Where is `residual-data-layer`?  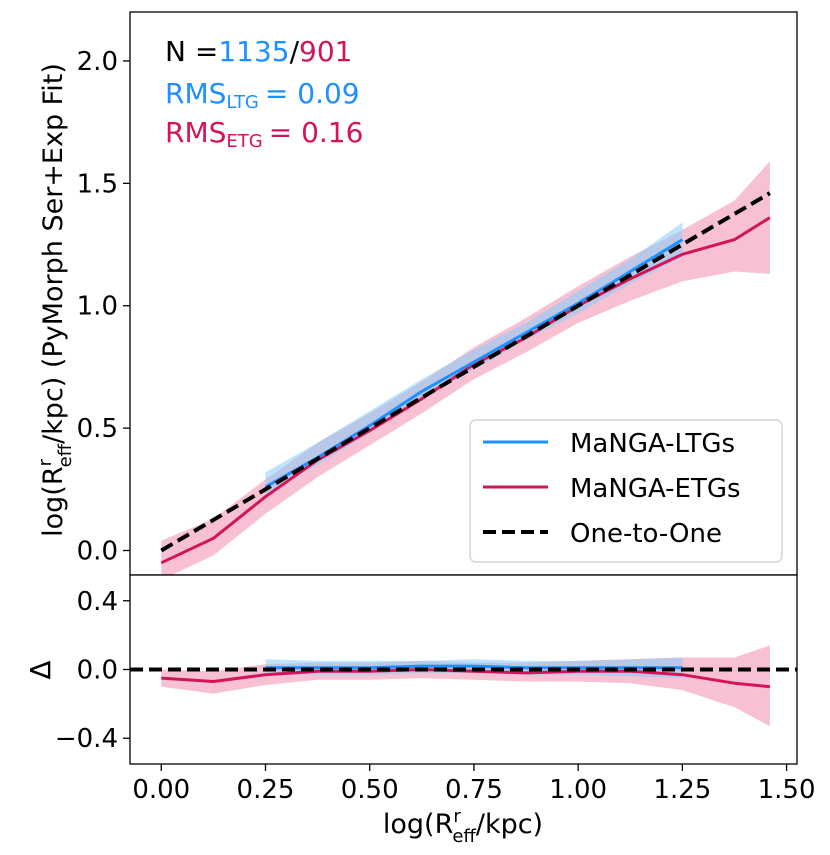
residual-data-layer is located at coordinates (463, 686).